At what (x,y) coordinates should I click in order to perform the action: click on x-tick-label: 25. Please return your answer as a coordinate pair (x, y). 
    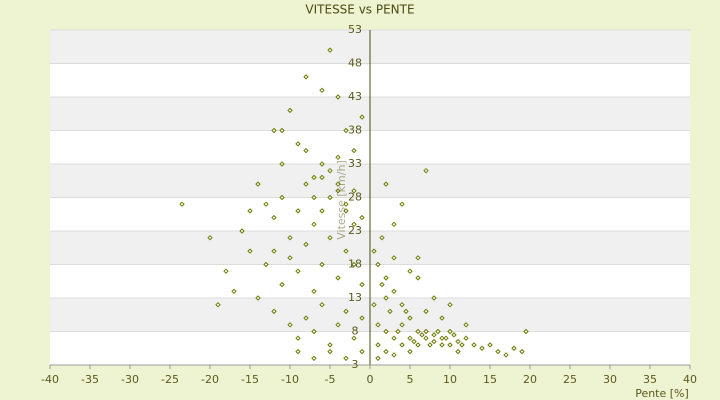
    Looking at the image, I should click on (570, 379).